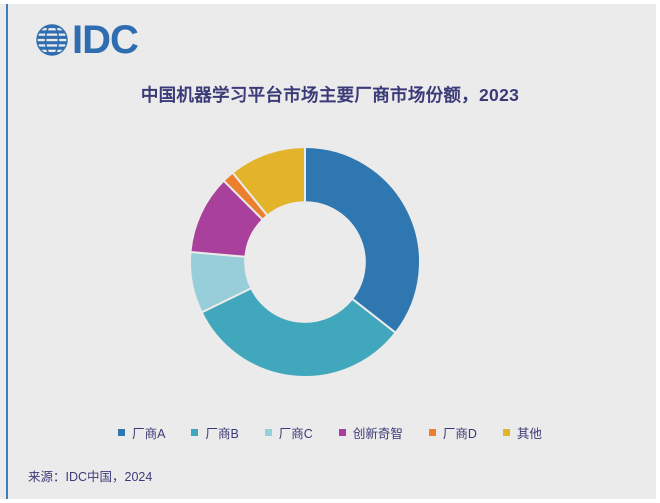 The width and height of the screenshot is (660, 503). Describe the element at coordinates (90, 477) in the screenshot. I see `source-note: 来源：IDC中国，2024` at that location.